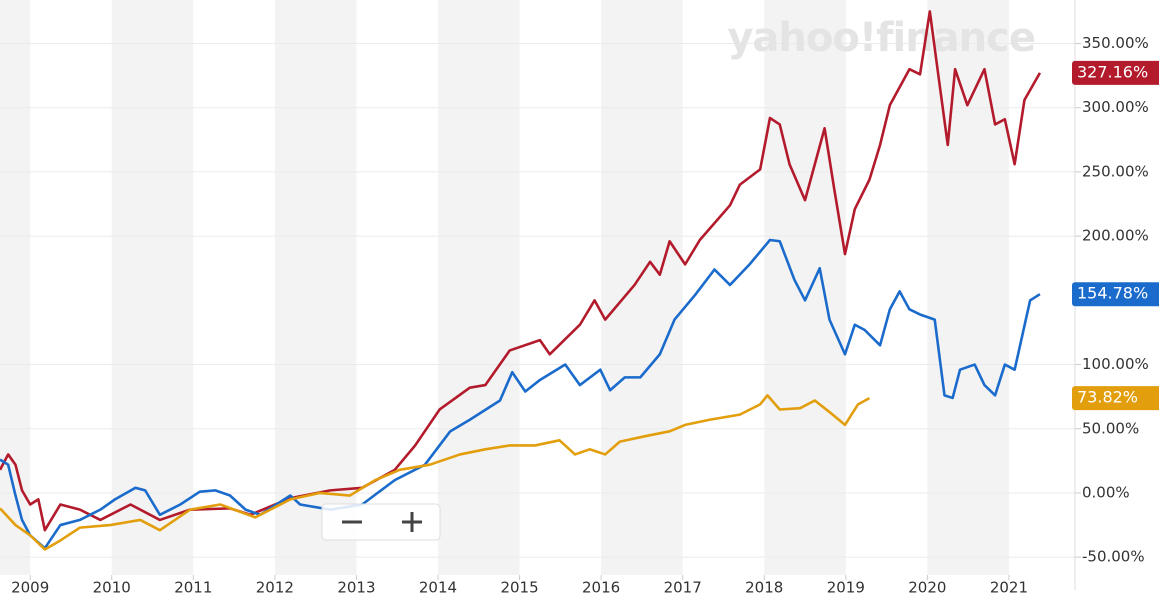 Image resolution: width=1159 pixels, height=599 pixels. I want to click on y-tick-label: 50.00%, so click(1110, 428).